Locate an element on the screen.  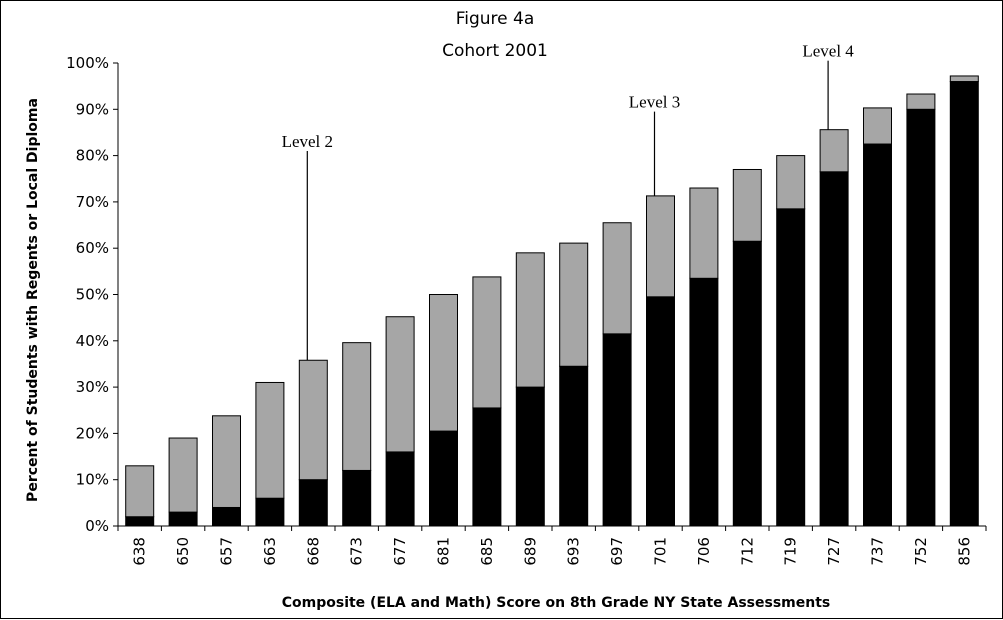
y-tick-label: 40% is located at coordinates (92, 341).